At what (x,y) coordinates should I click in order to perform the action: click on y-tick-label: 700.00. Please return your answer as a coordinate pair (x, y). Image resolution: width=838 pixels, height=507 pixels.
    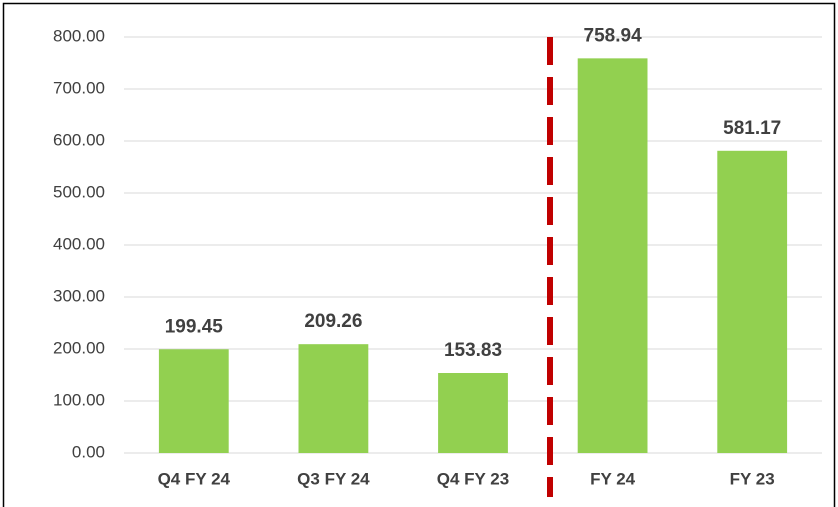
    Looking at the image, I should click on (79, 87).